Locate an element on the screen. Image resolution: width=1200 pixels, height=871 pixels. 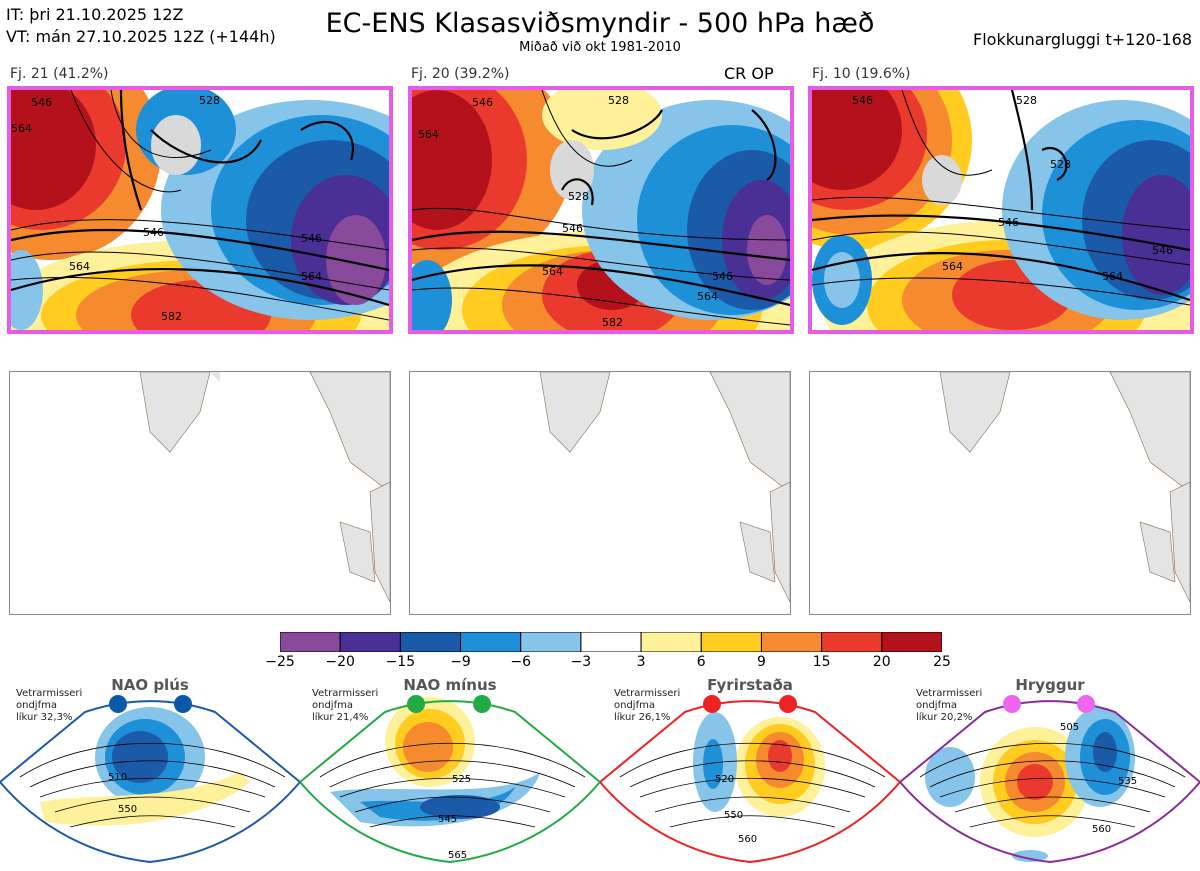
cluster-2-contour-label: 582 is located at coordinates (612, 322).